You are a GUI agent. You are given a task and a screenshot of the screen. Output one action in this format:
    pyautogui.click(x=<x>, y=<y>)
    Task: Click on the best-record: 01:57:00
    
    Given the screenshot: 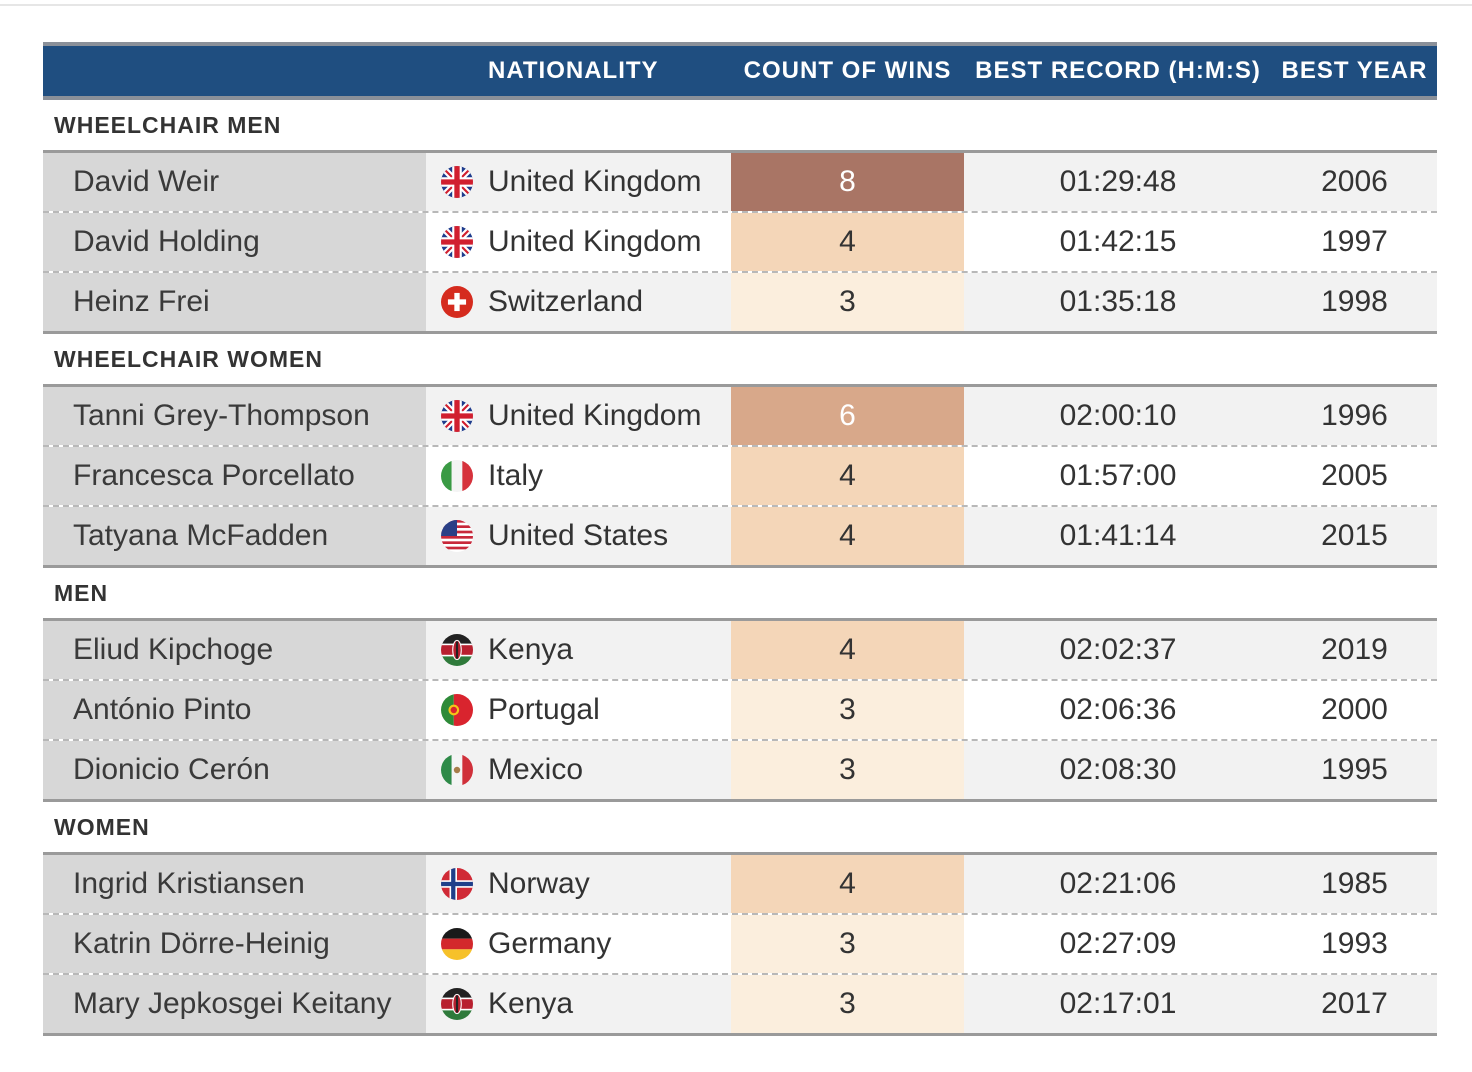 What is the action you would take?
    pyautogui.click(x=1118, y=476)
    